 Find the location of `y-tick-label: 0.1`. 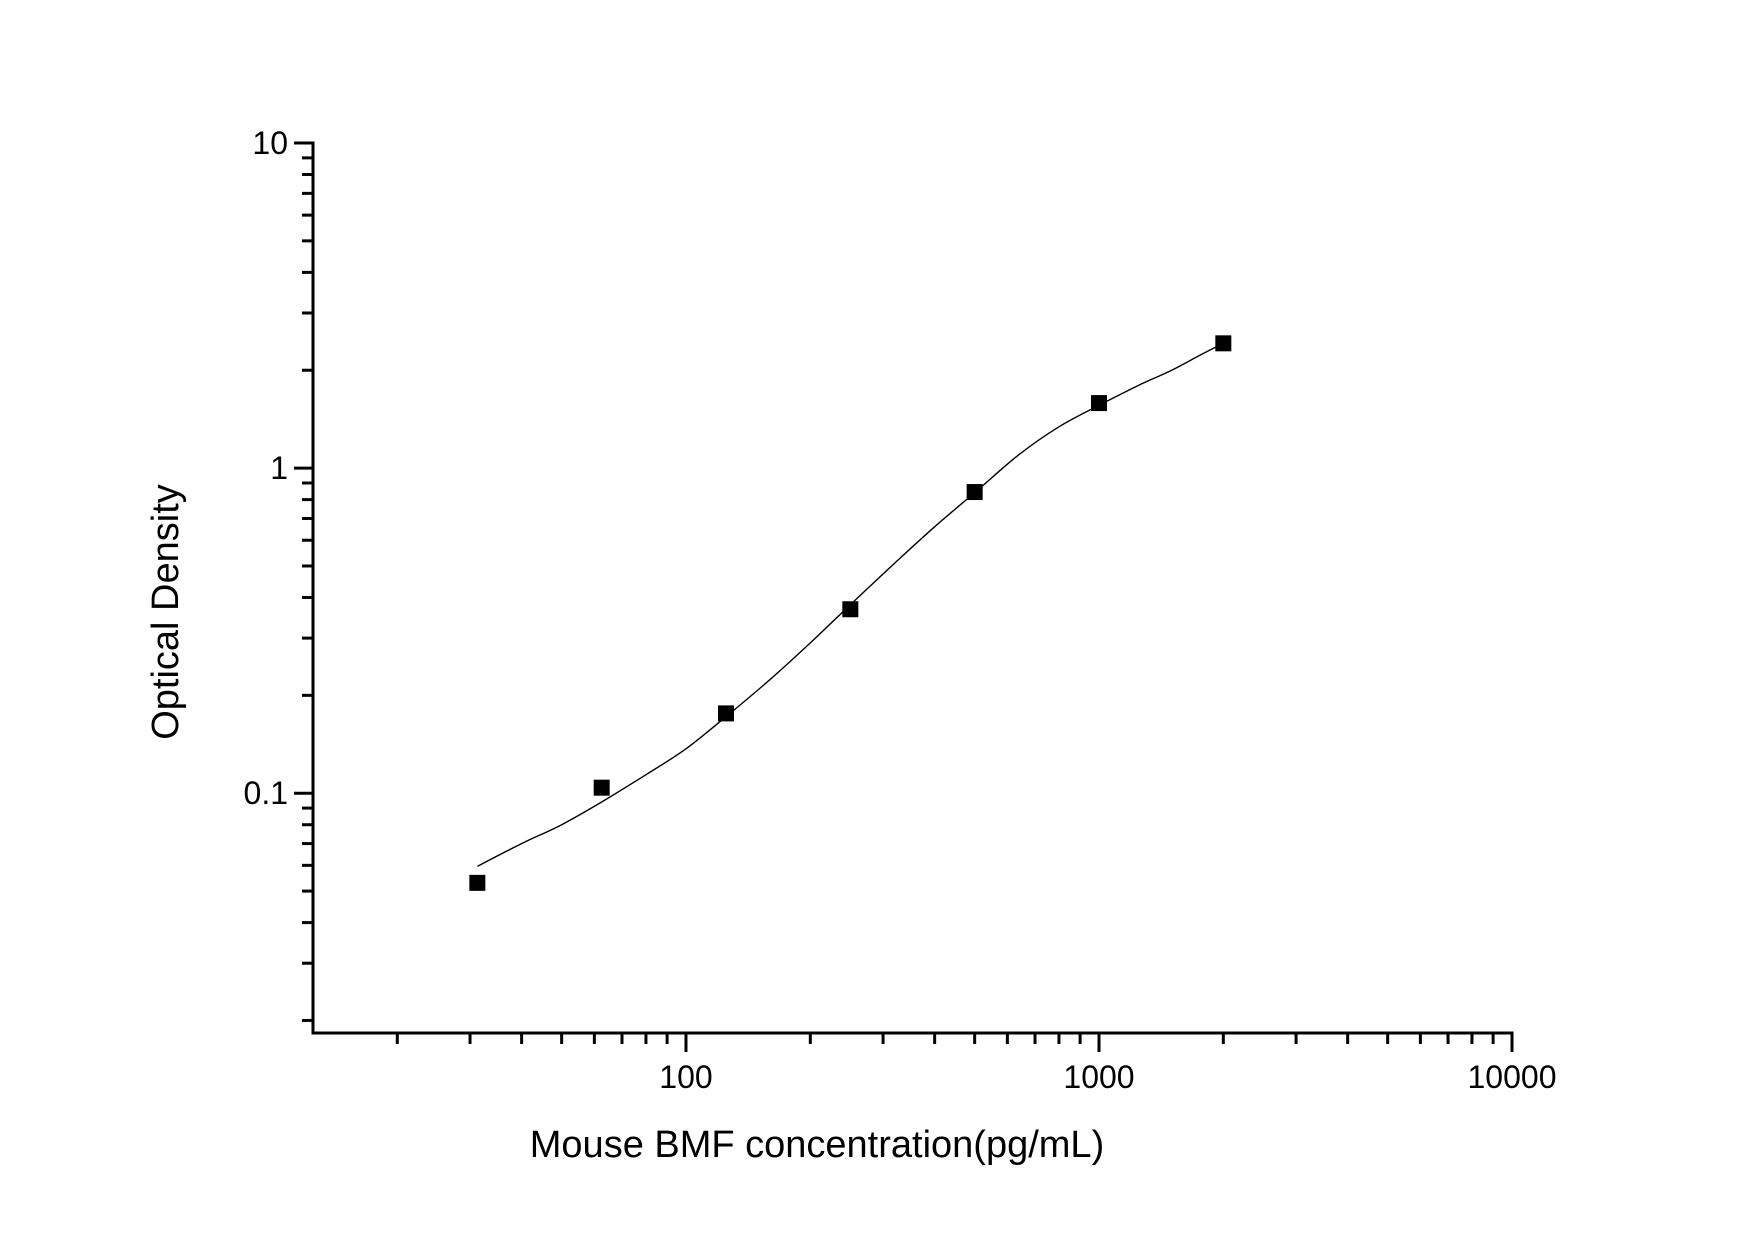

y-tick-label: 0.1 is located at coordinates (266, 793).